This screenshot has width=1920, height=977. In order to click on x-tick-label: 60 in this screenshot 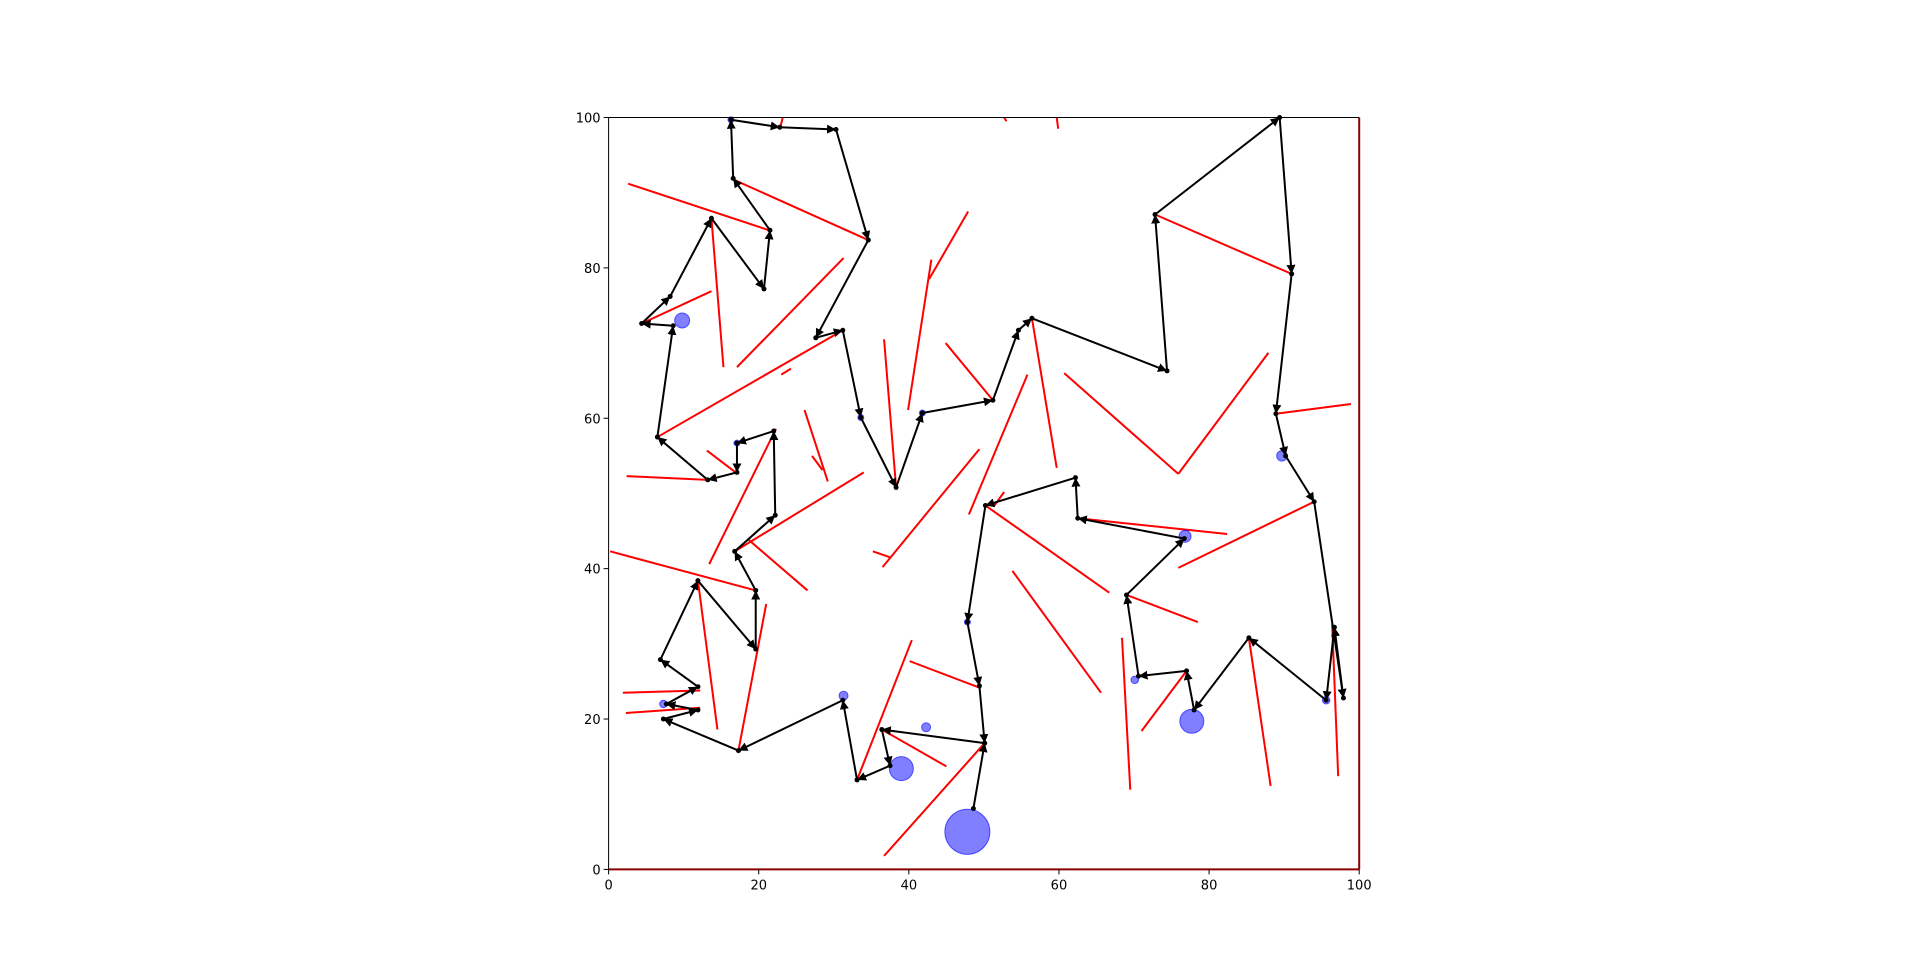, I will do `click(1059, 885)`.